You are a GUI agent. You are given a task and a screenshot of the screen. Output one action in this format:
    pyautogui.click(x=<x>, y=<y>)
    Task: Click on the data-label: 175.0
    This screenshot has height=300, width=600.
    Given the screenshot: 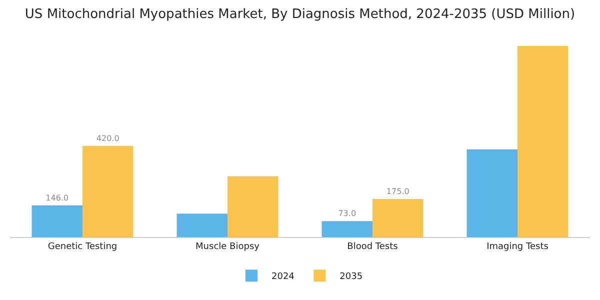 What is the action you would take?
    pyautogui.click(x=398, y=191)
    